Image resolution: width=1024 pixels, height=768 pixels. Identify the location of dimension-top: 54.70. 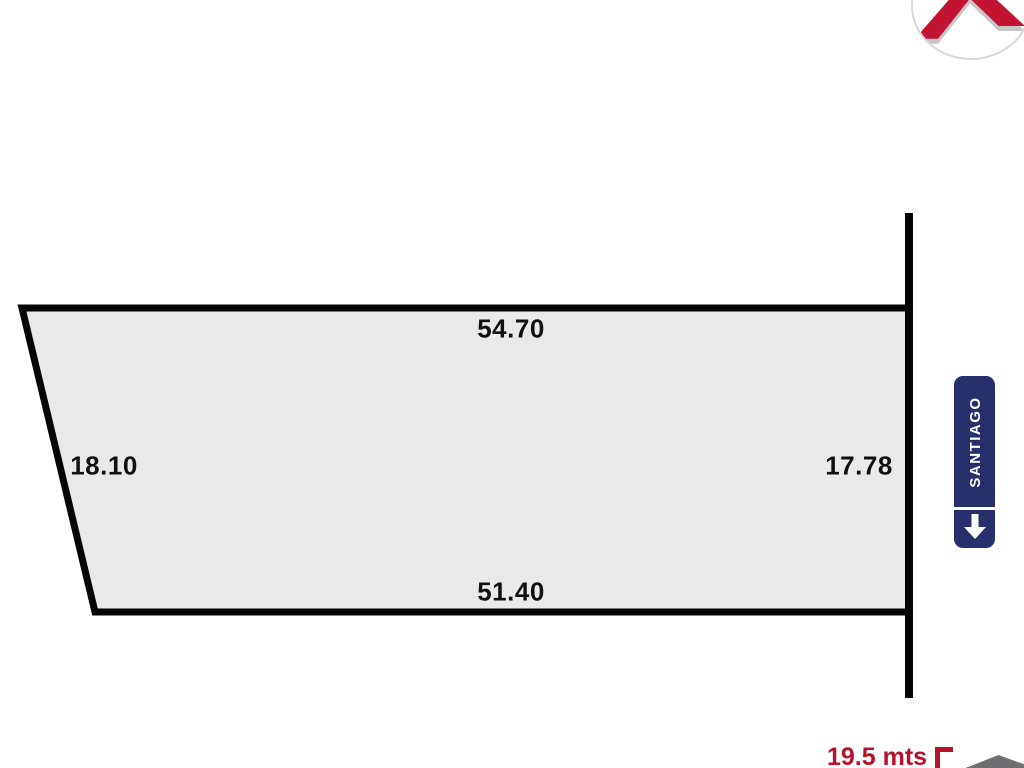
(511, 328).